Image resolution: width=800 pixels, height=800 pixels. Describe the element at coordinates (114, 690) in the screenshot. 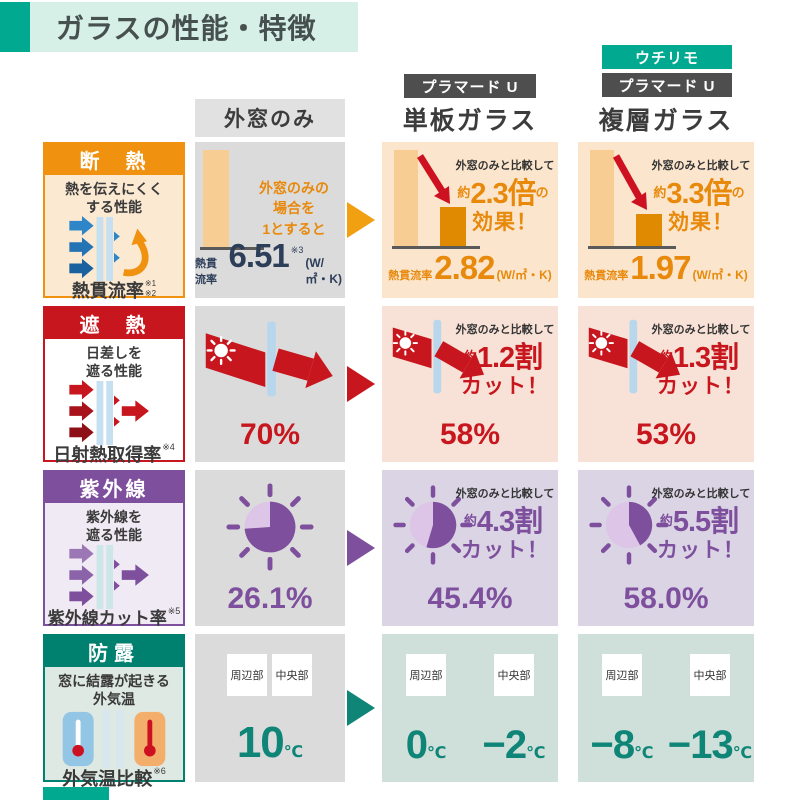

I see `row-description: 窓に結露が起きる 外気温` at that location.